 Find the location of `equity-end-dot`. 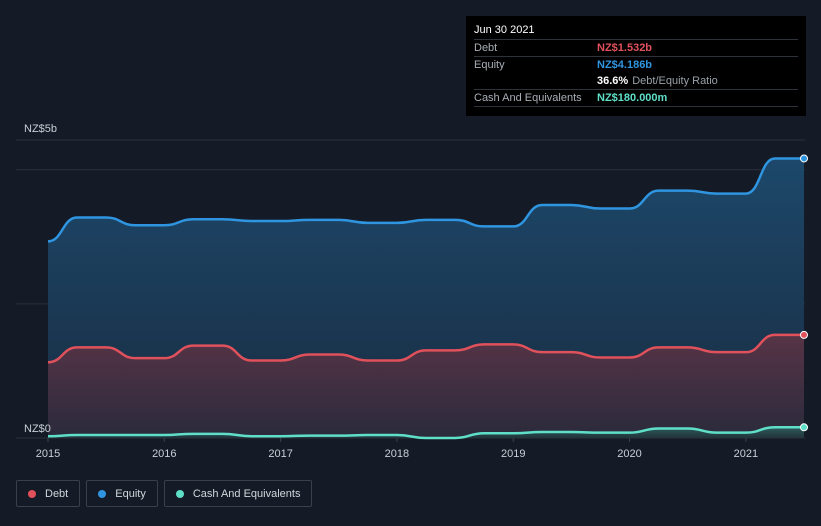

equity-end-dot is located at coordinates (804, 158).